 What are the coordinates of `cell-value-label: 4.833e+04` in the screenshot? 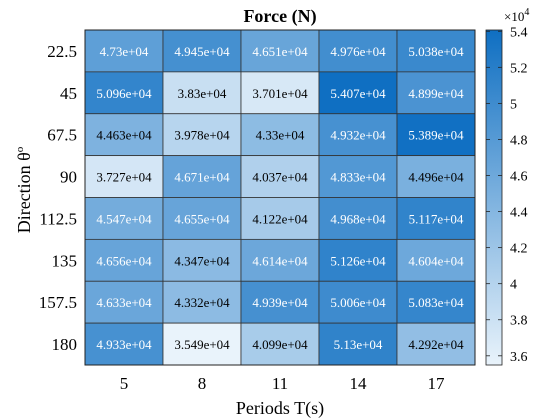 It's located at (358, 177).